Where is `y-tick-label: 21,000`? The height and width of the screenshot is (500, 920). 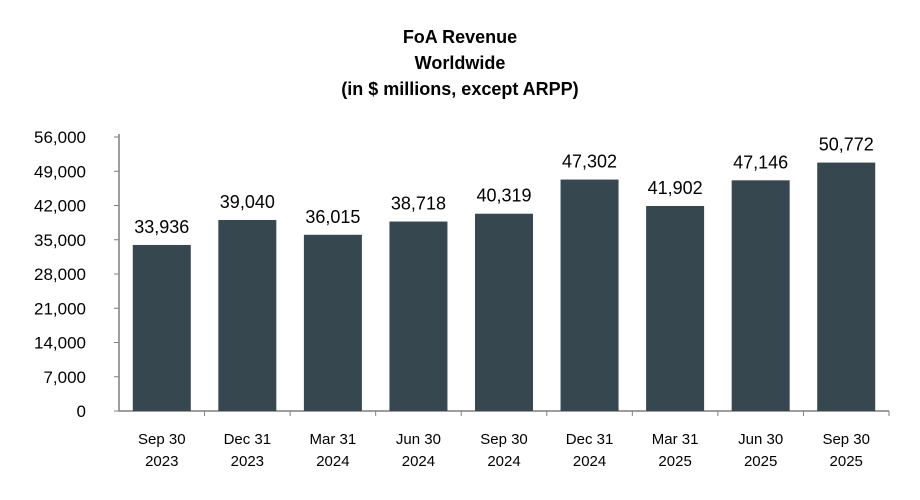 y-tick-label: 21,000 is located at coordinates (60, 308).